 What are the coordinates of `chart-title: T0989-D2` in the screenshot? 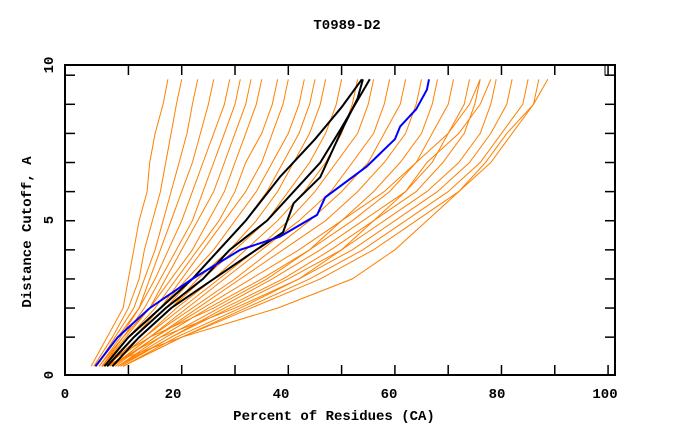 It's located at (346, 26).